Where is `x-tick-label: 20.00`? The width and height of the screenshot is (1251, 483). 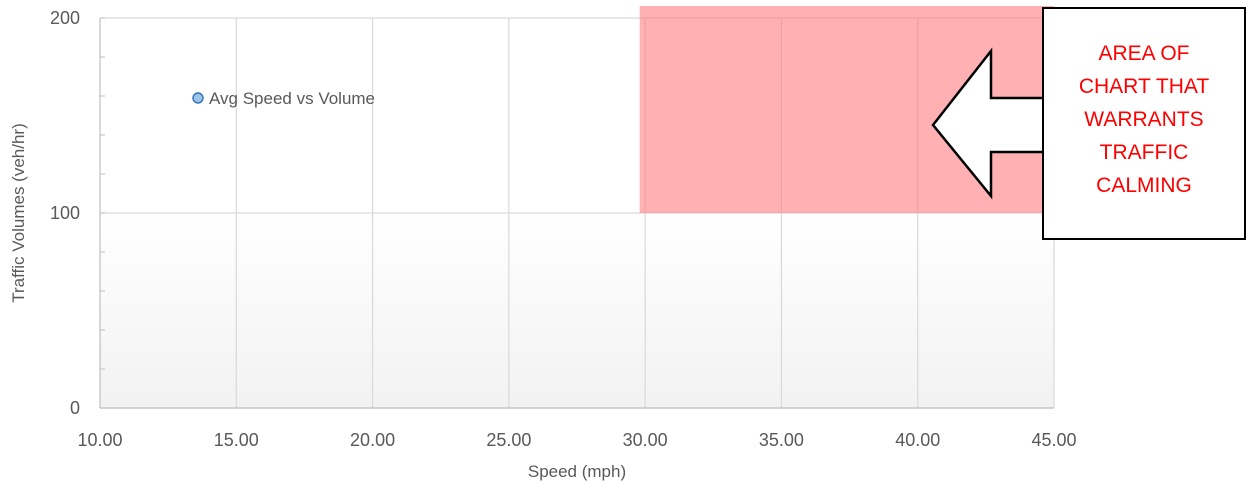 x-tick-label: 20.00 is located at coordinates (372, 440).